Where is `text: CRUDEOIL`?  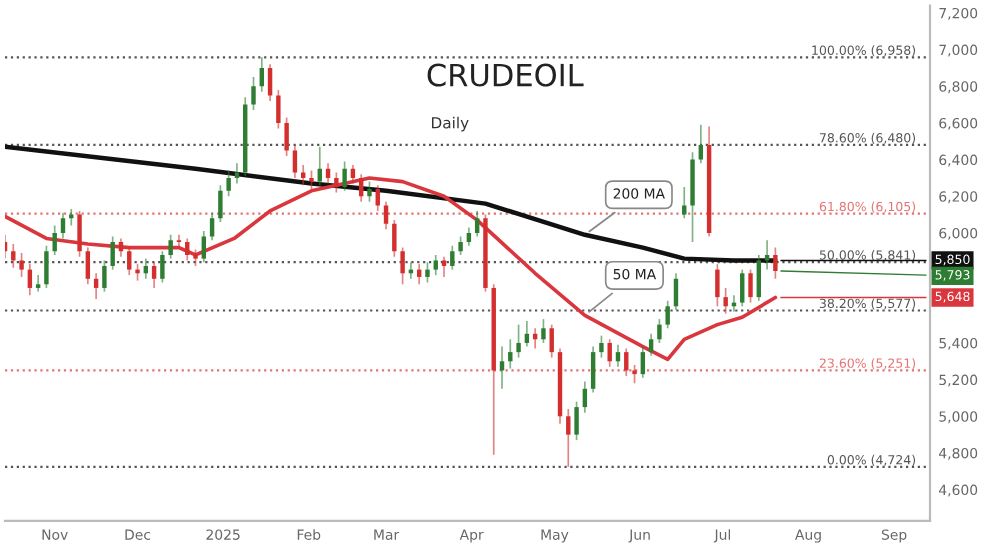 text: CRUDEOIL is located at coordinates (505, 75).